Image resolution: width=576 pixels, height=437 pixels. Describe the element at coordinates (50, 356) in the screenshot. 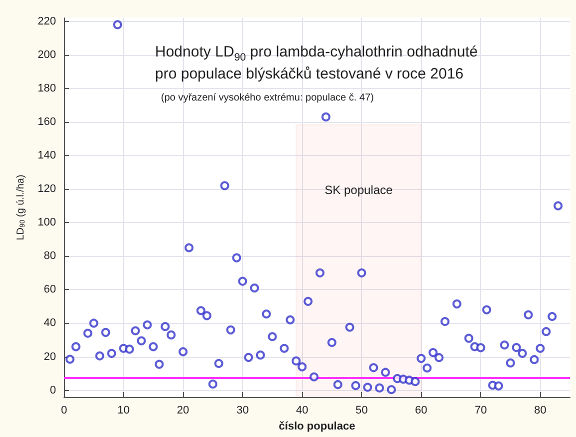

I see `y-tick-label: 20` at that location.